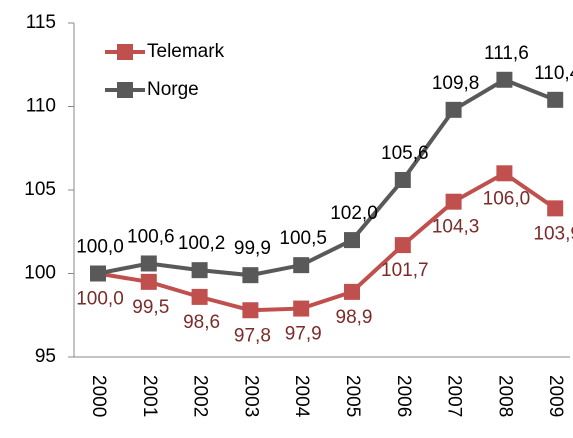 This screenshot has width=573, height=438. I want to click on data-label: 100,6, so click(151, 236).